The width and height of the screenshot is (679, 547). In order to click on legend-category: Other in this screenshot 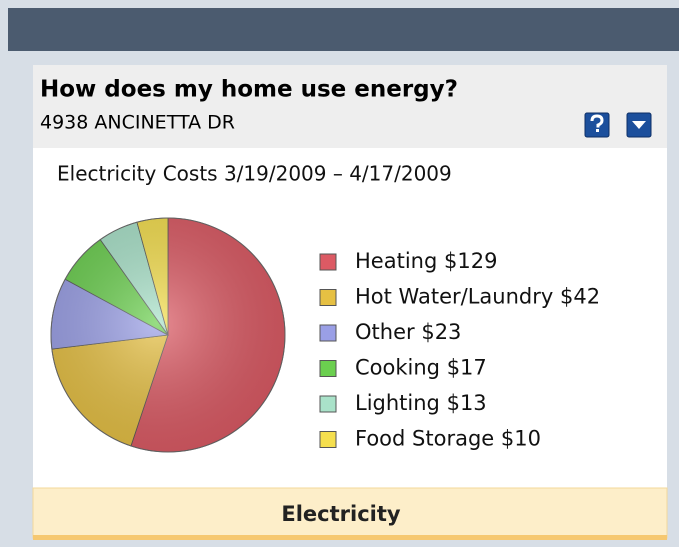, I will do `click(385, 332)`.